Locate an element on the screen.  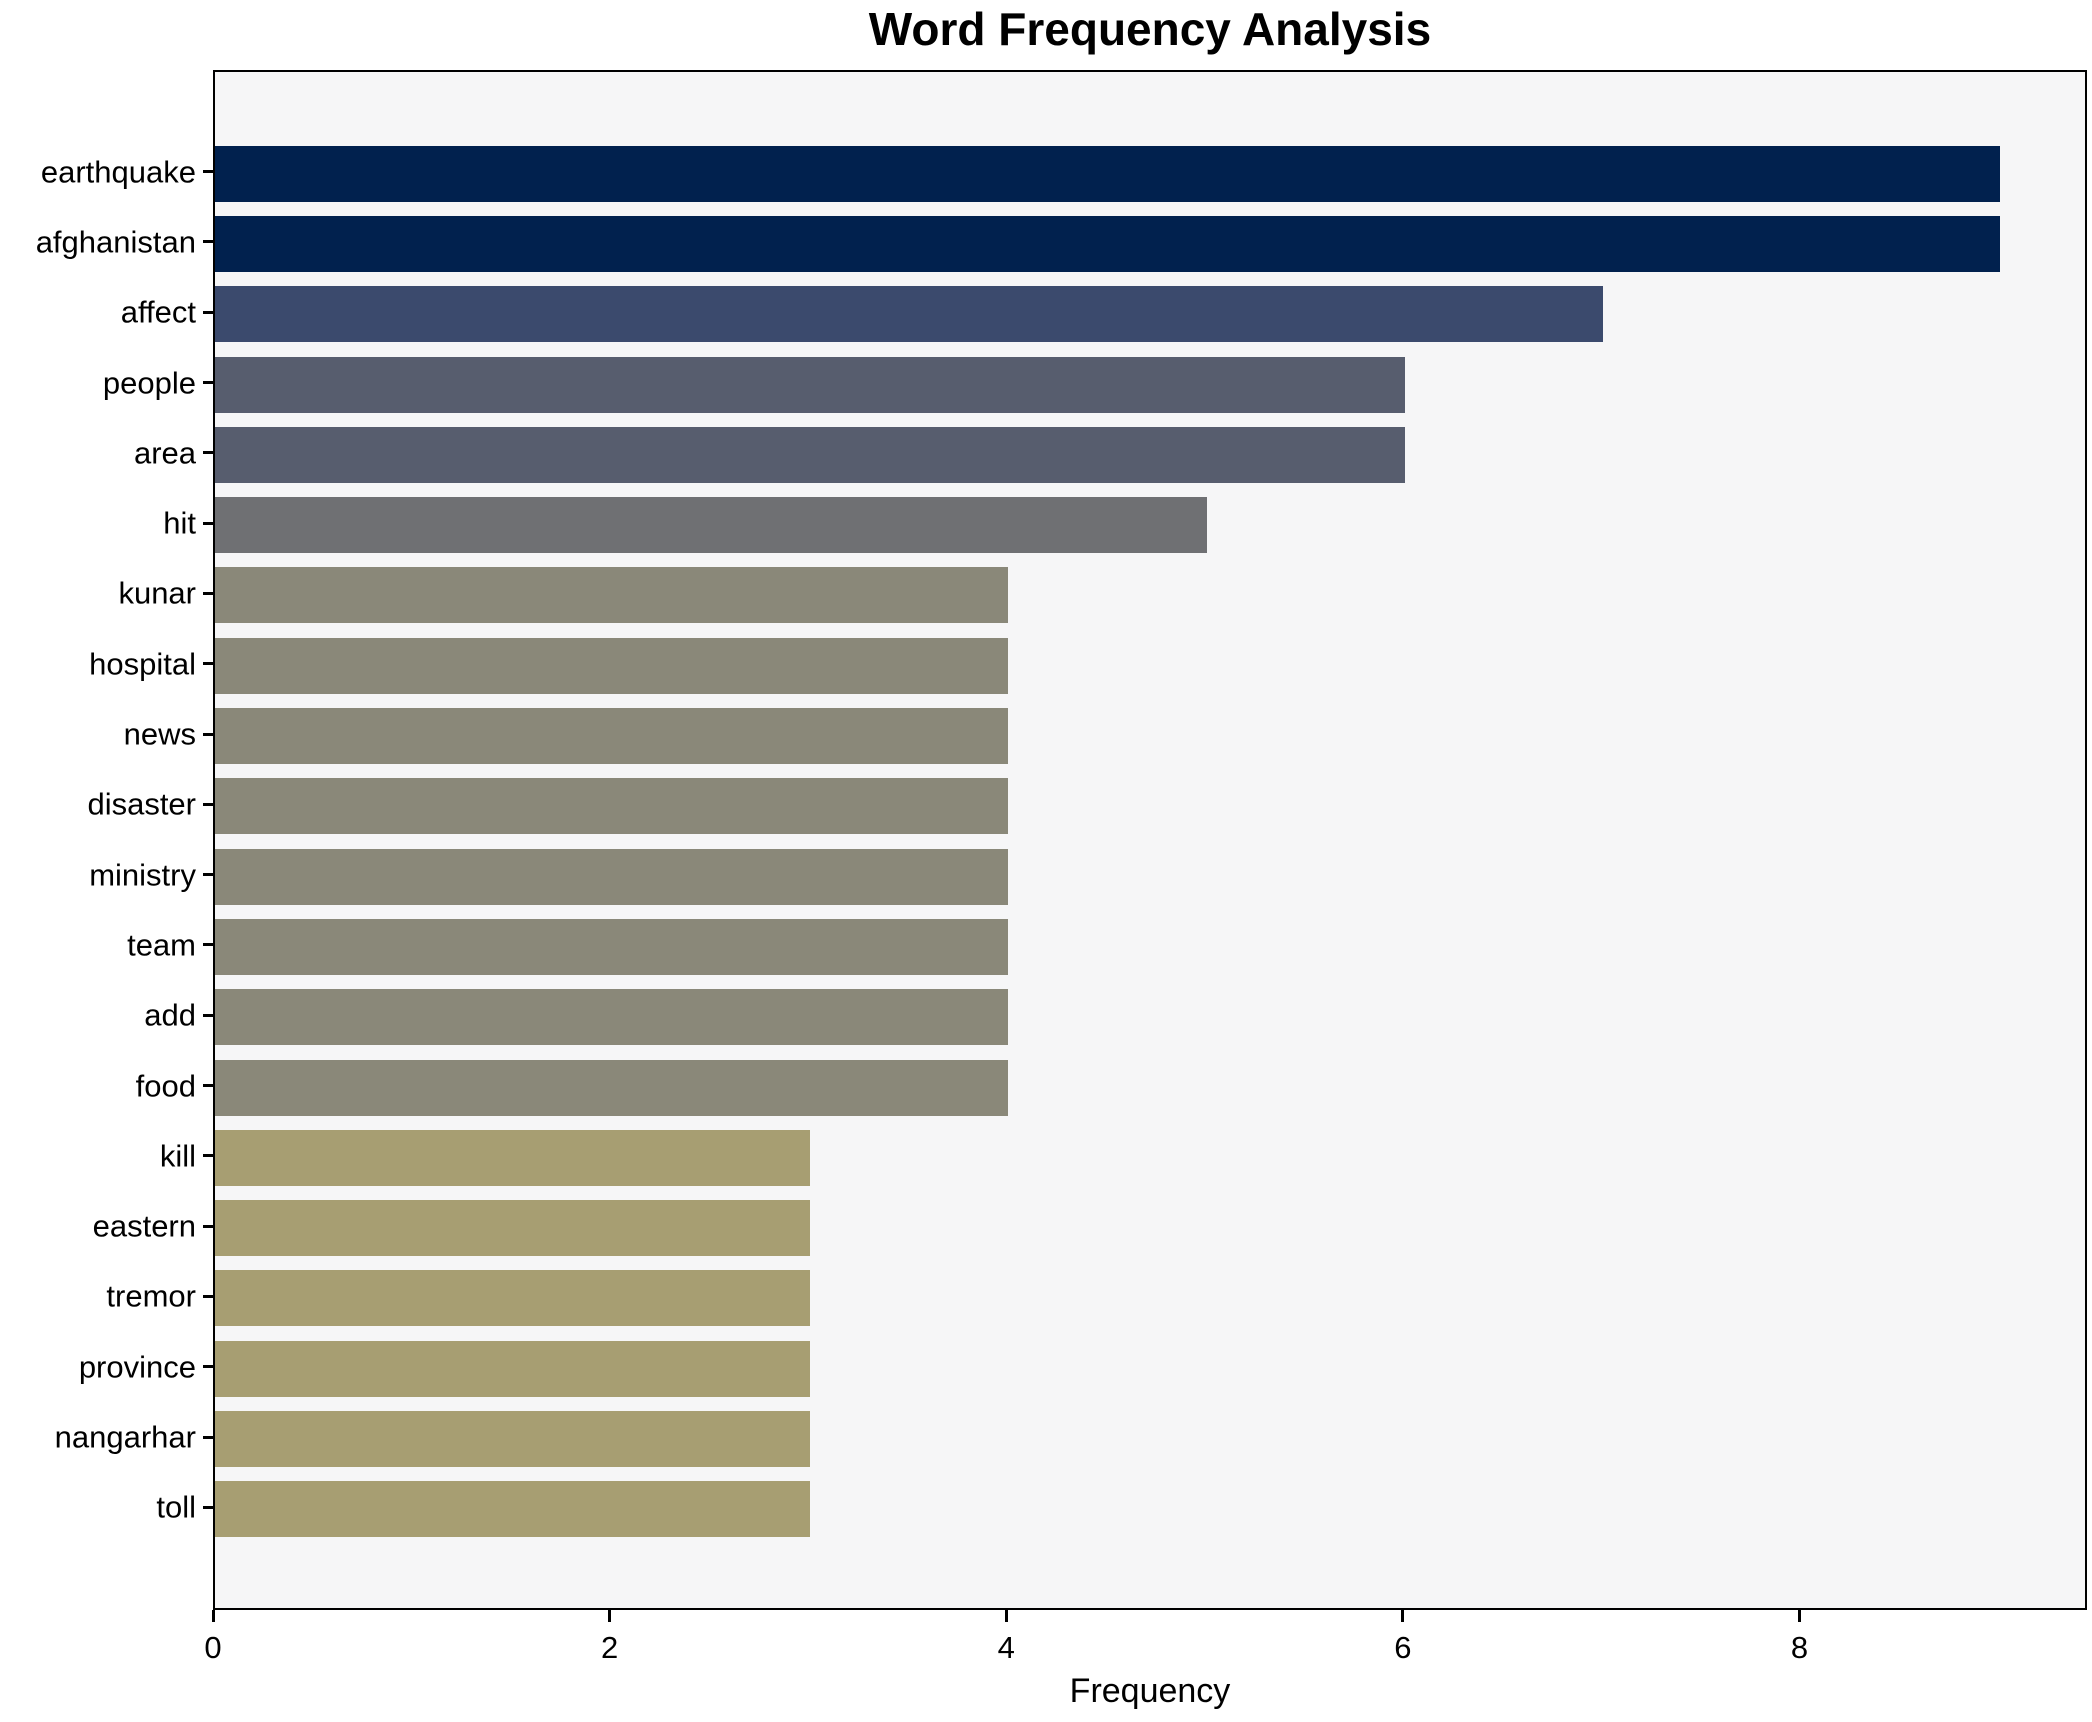
bar-province is located at coordinates (512, 1368).